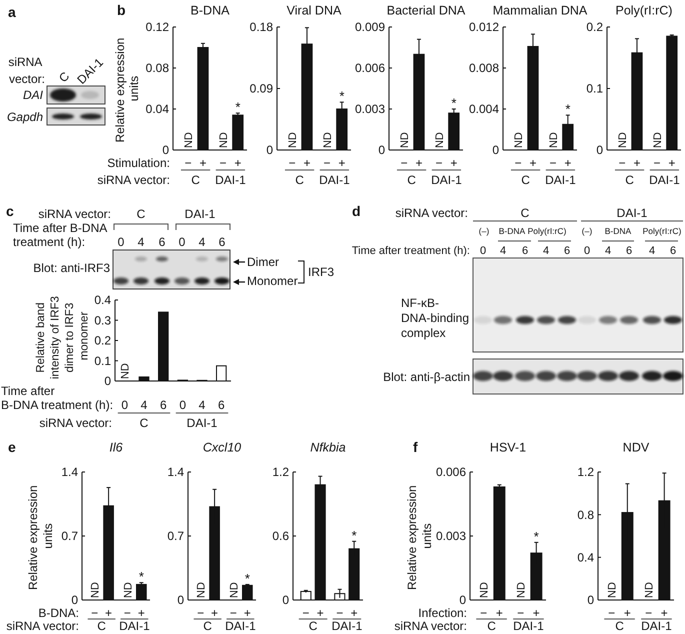  What do you see at coordinates (272, 281) in the screenshot?
I see `text: Monomer` at bounding box center [272, 281].